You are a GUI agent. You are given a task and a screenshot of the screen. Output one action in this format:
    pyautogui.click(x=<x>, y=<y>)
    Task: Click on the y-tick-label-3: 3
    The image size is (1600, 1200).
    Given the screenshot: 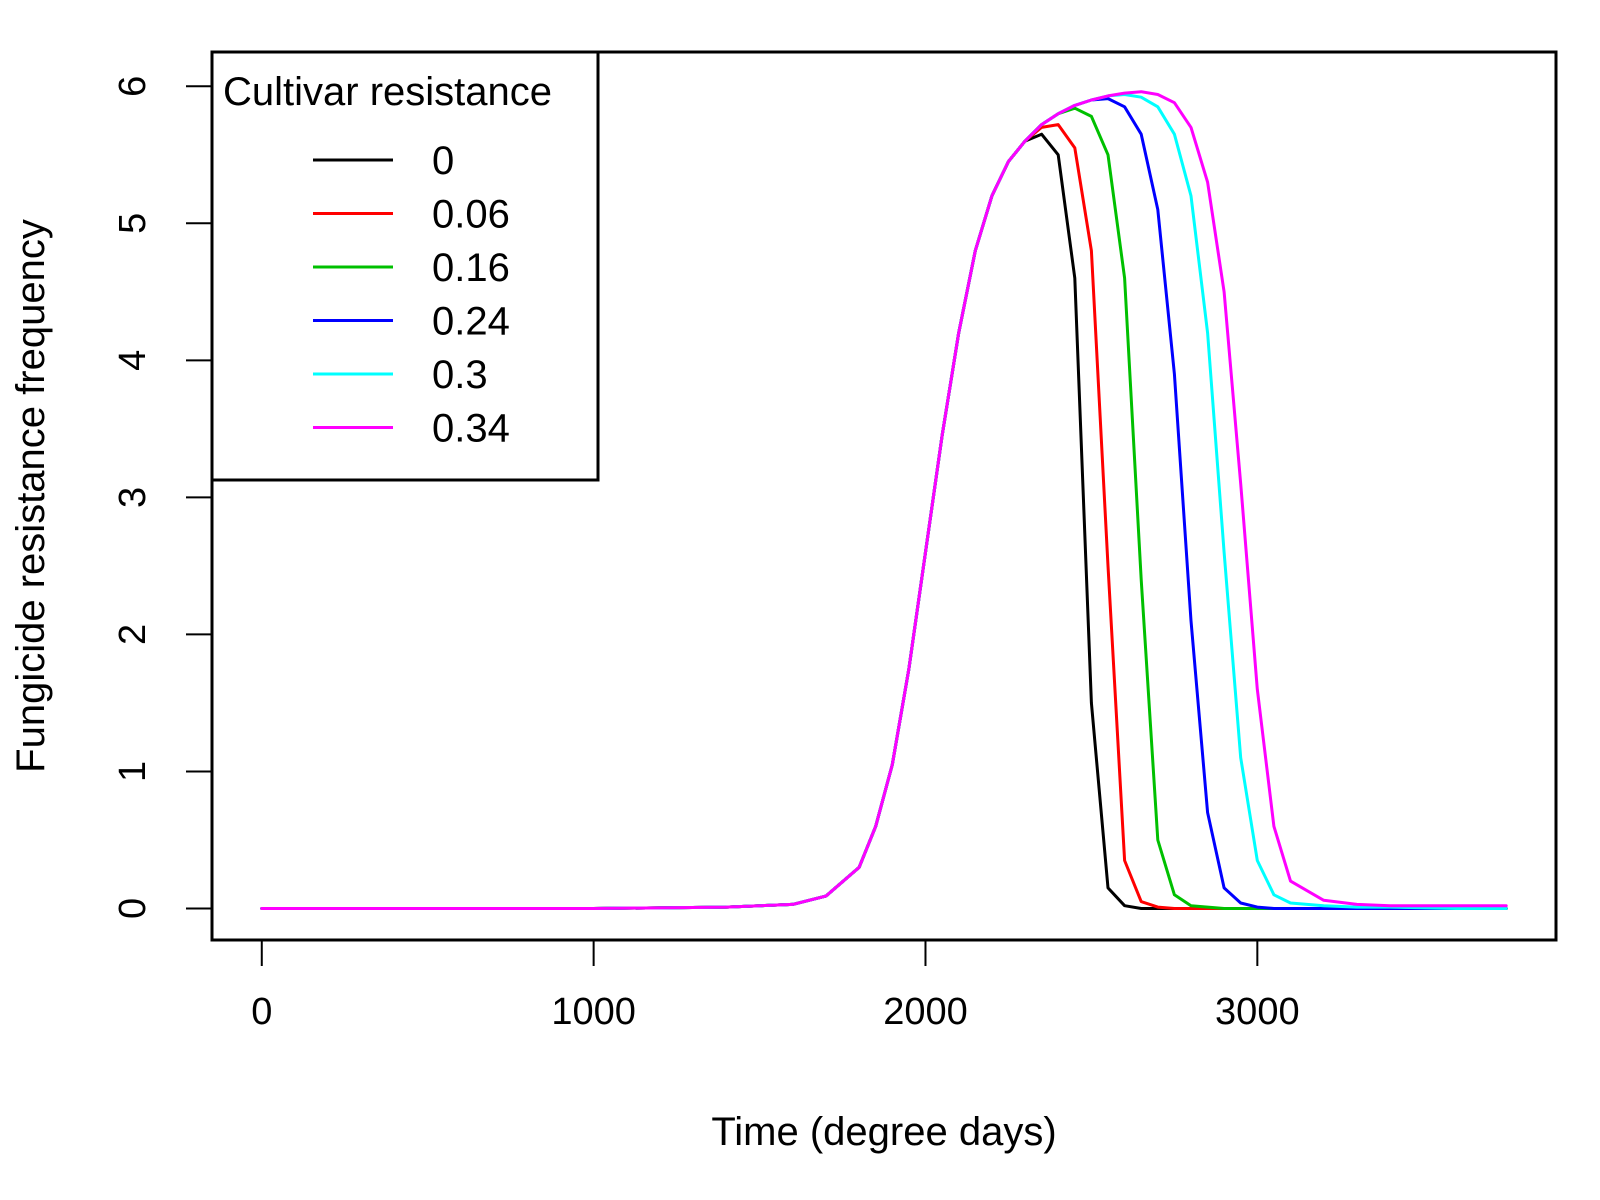 What is the action you would take?
    pyautogui.click(x=133, y=497)
    